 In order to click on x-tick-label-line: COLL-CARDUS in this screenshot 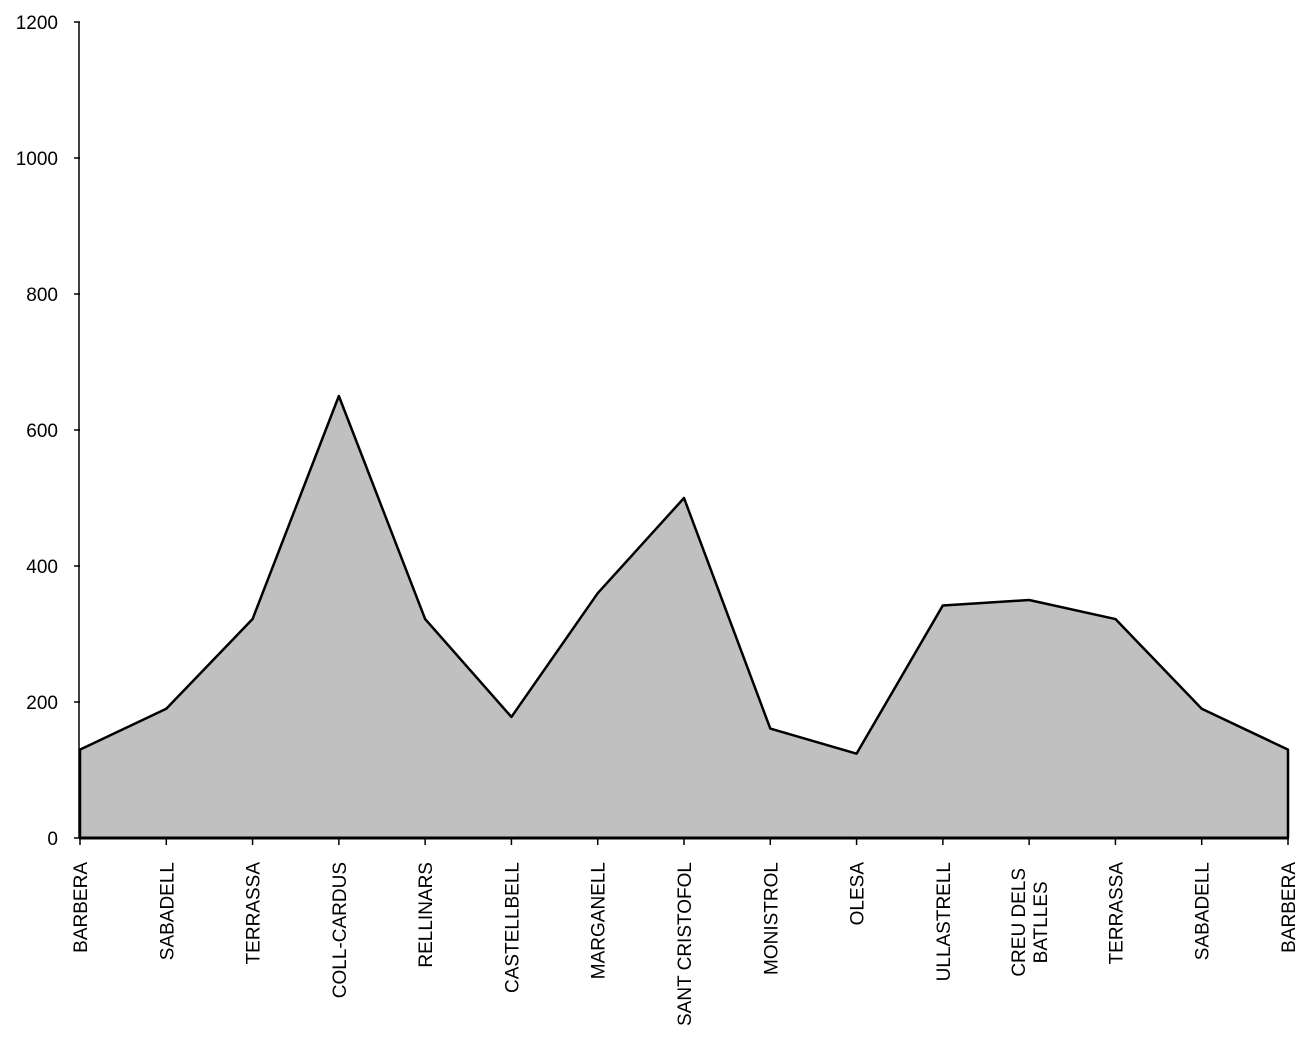, I will do `click(340, 930)`.